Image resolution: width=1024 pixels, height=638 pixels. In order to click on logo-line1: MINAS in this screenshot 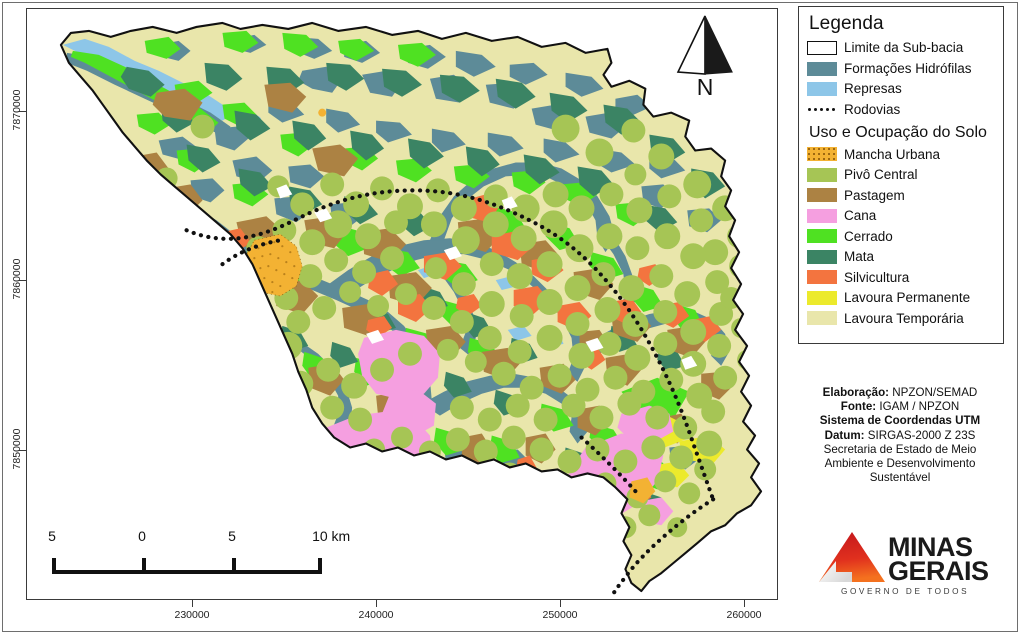, I will do `click(930, 547)`.